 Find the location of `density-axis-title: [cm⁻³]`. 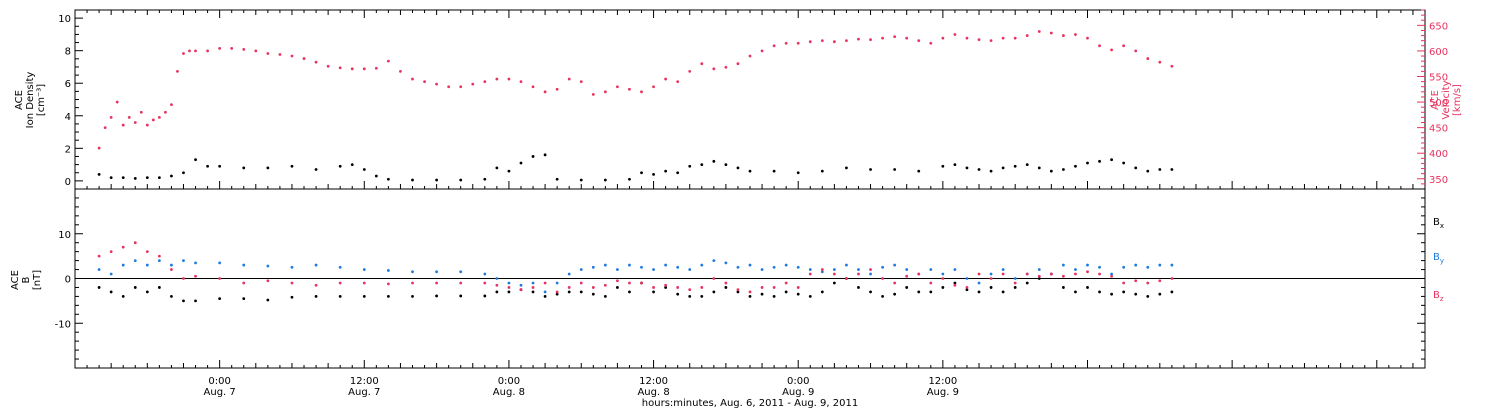

density-axis-title: [cm⁻³] is located at coordinates (41, 100).